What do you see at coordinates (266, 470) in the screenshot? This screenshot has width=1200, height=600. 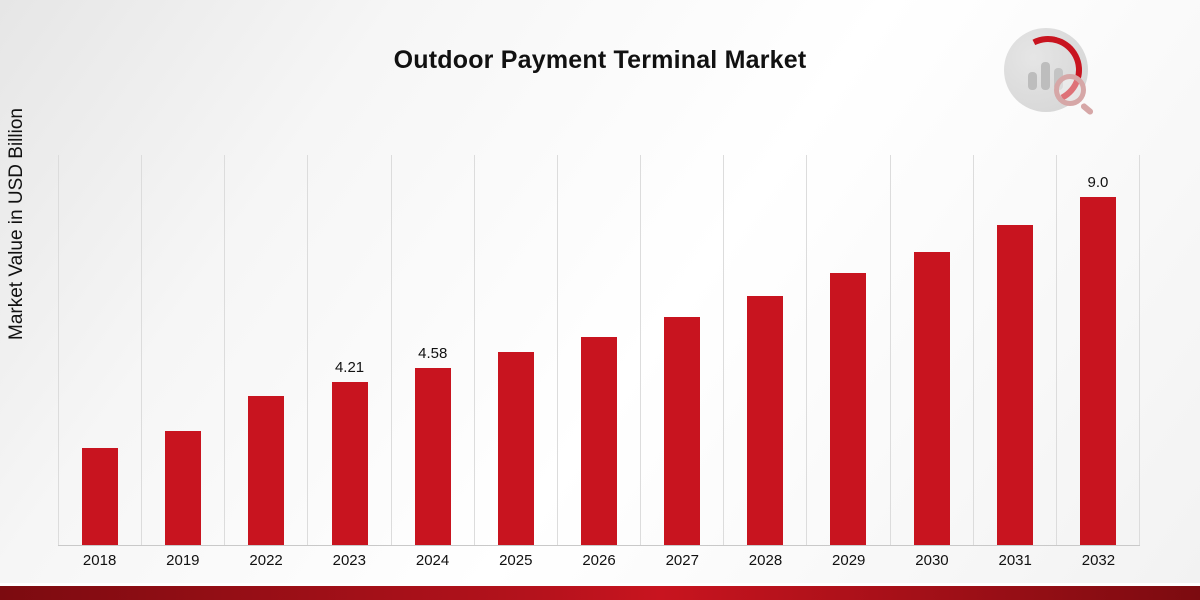 I see `bar-2022` at bounding box center [266, 470].